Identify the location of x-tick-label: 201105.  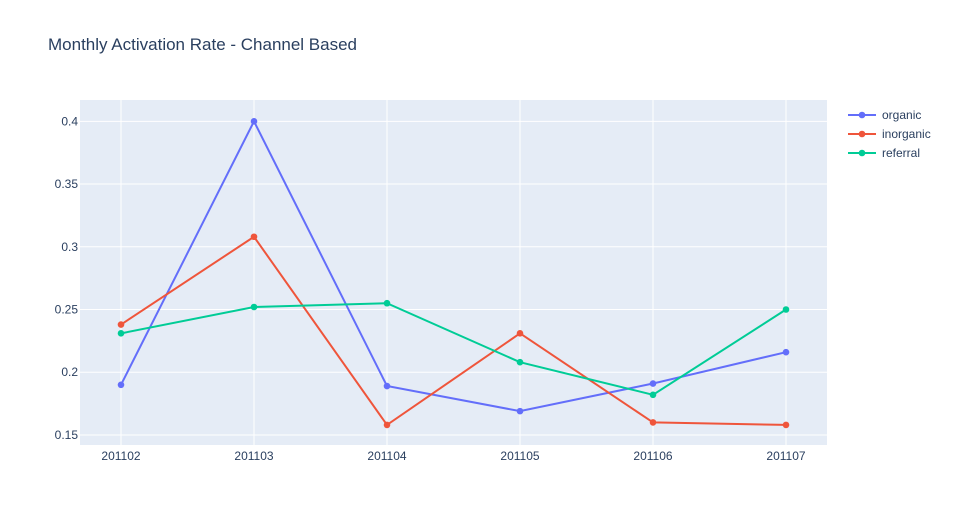
(519, 456).